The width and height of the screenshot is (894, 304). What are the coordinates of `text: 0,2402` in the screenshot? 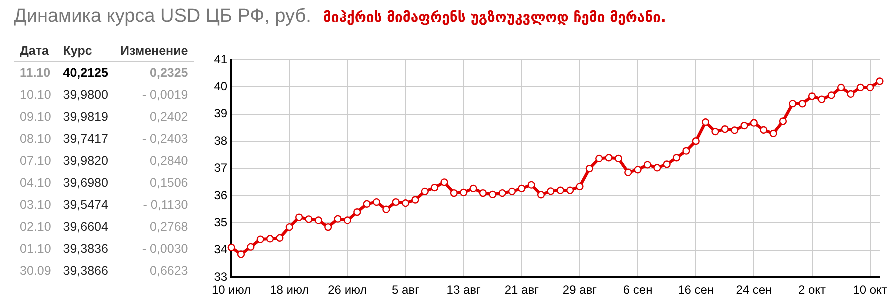 It's located at (169, 117).